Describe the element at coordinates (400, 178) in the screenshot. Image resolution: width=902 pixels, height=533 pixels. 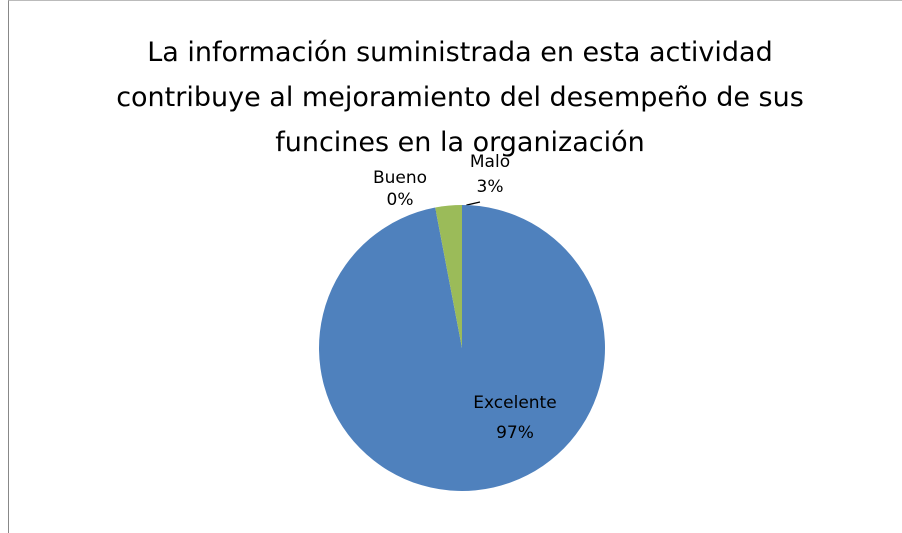
I see `slice-label: Bueno` at that location.